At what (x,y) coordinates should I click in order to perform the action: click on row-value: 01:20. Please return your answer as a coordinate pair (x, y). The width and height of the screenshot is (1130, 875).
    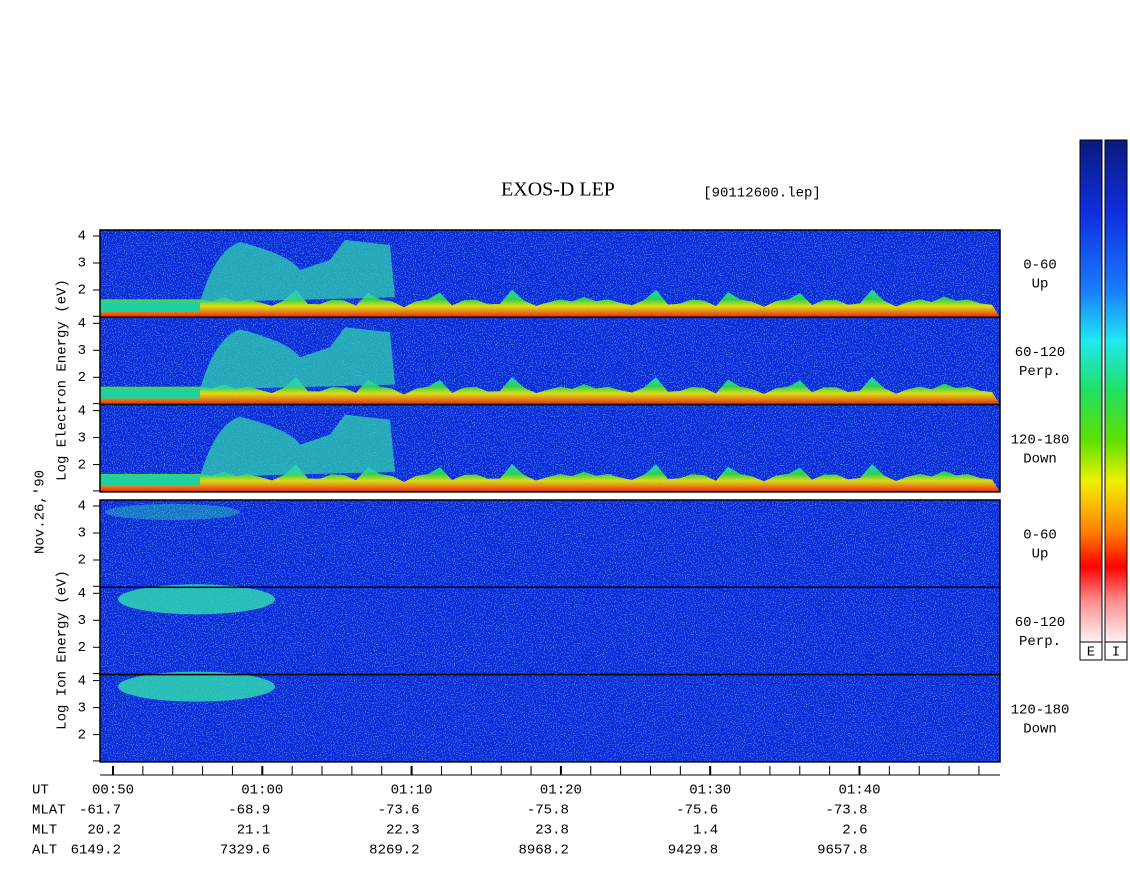
    Looking at the image, I should click on (561, 791).